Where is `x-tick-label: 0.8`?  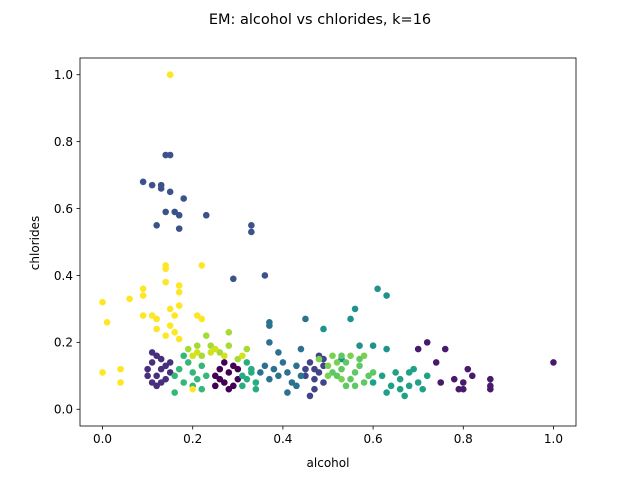
x-tick-label: 0.8 is located at coordinates (463, 439).